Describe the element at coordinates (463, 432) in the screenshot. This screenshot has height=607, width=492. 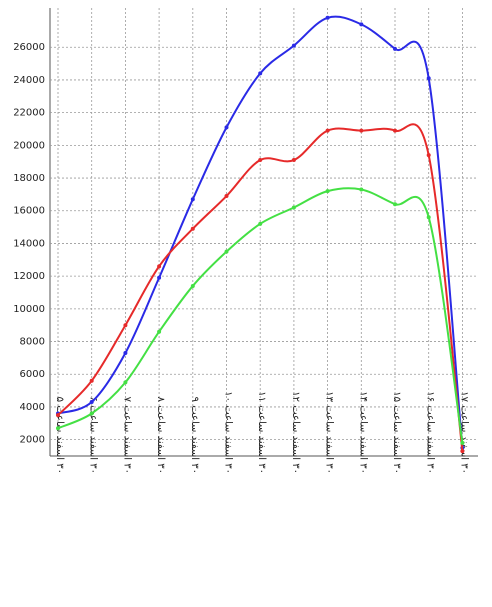
I see `x-tick-label: ۳۰ اسفند ساعت ۱۷` at that location.